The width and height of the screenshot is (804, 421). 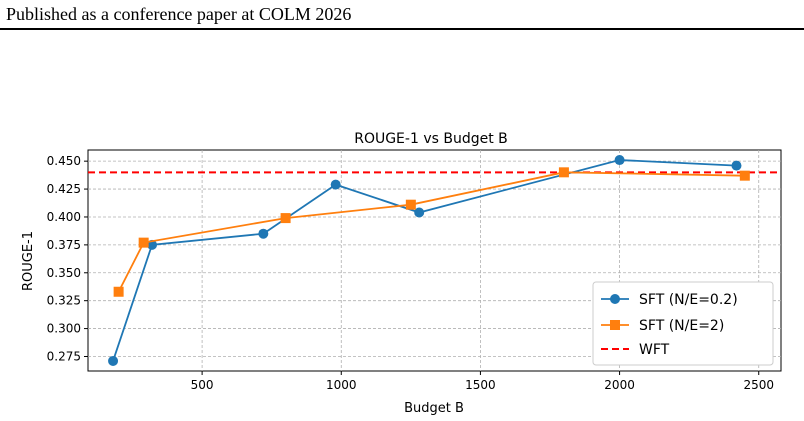 What do you see at coordinates (64, 217) in the screenshot?
I see `y-tick-label: 0.400` at bounding box center [64, 217].